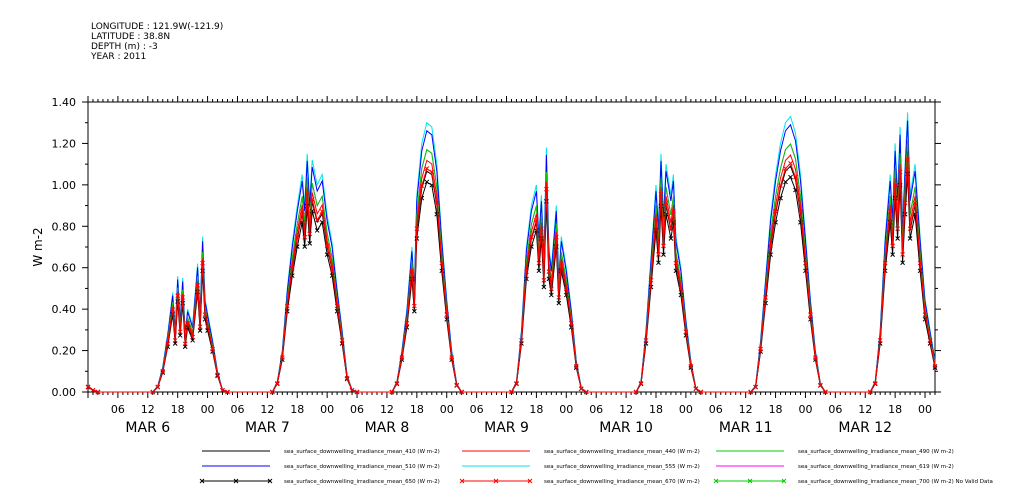 This screenshot has height=504, width=1009. Describe the element at coordinates (64, 143) in the screenshot. I see `y-tick-label: 1.20` at that location.